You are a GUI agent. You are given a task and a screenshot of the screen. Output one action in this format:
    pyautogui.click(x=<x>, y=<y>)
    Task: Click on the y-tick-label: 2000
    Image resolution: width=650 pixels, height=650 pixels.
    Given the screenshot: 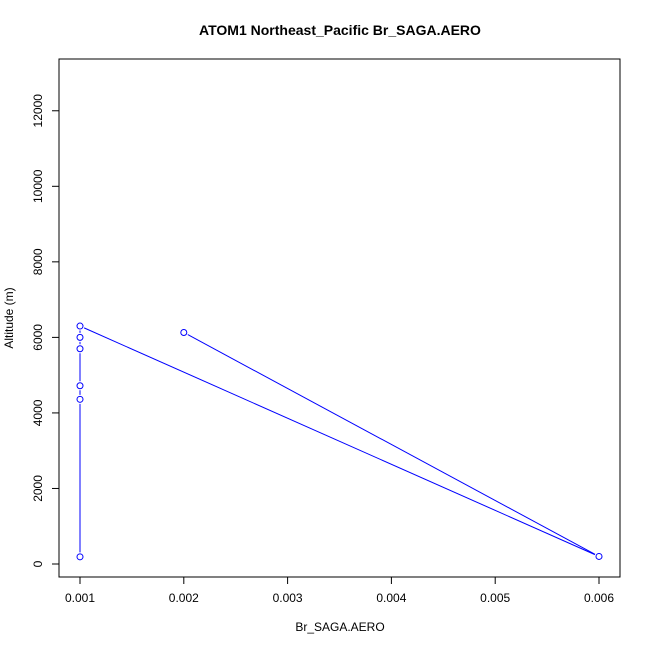 What is the action you would take?
    pyautogui.click(x=38, y=488)
    